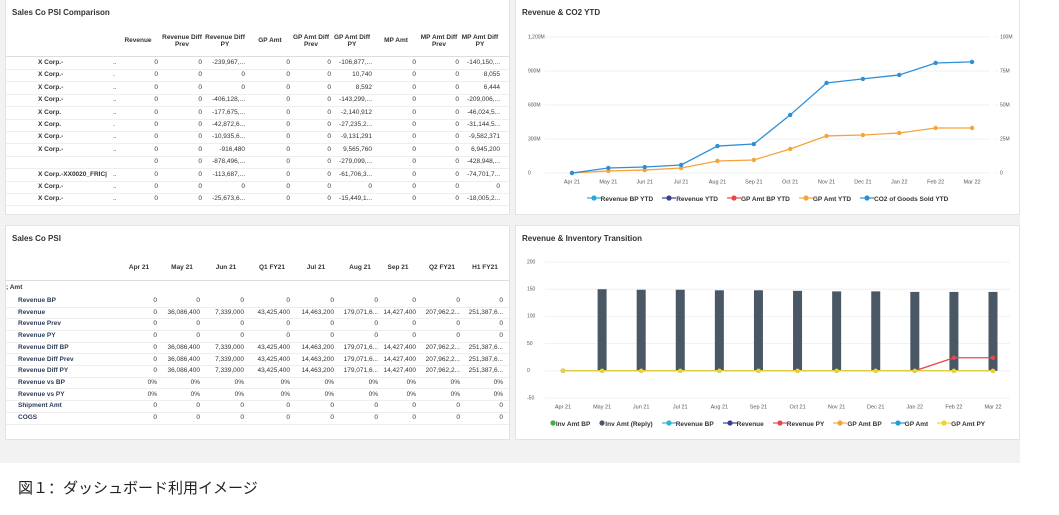 The width and height of the screenshot is (1059, 515). What do you see at coordinates (257, 280) in the screenshot?
I see `header-rule` at bounding box center [257, 280].